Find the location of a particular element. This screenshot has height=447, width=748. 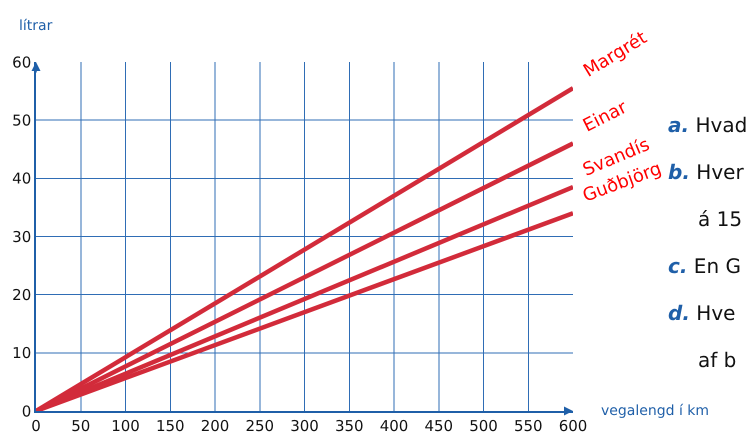

x-tick-label: 300 is located at coordinates (304, 425).